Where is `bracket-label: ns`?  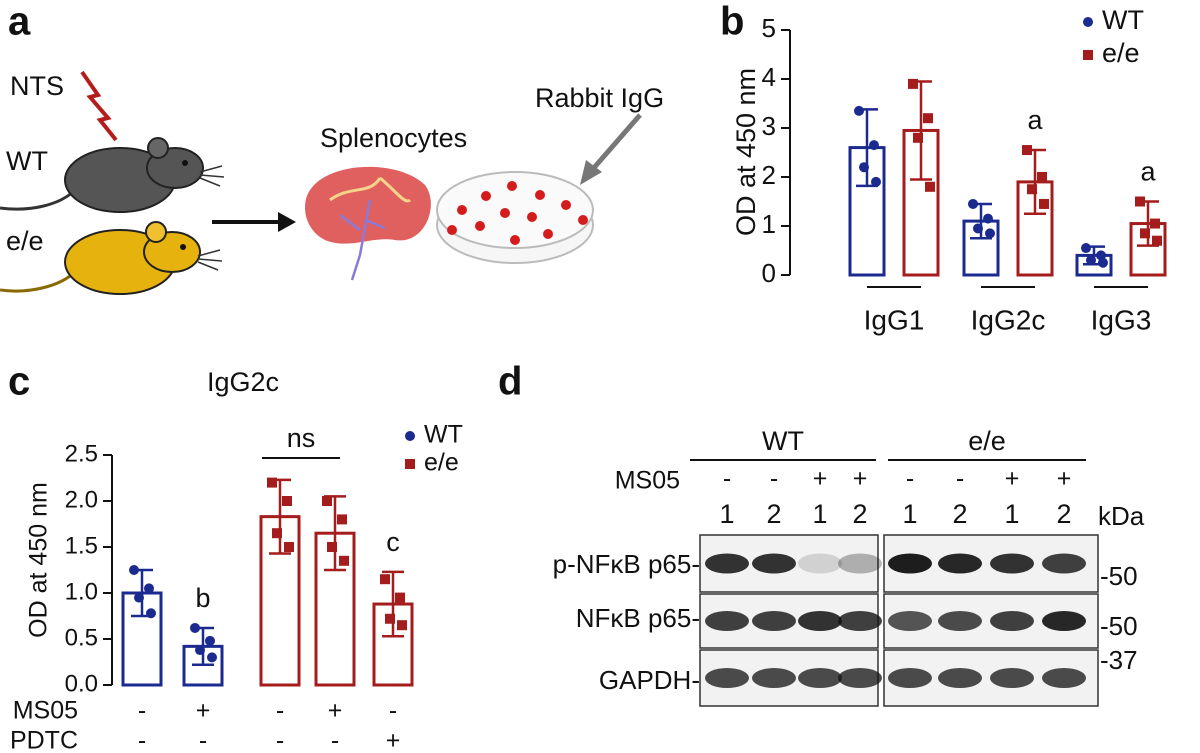
bracket-label: ns is located at coordinates (301, 438).